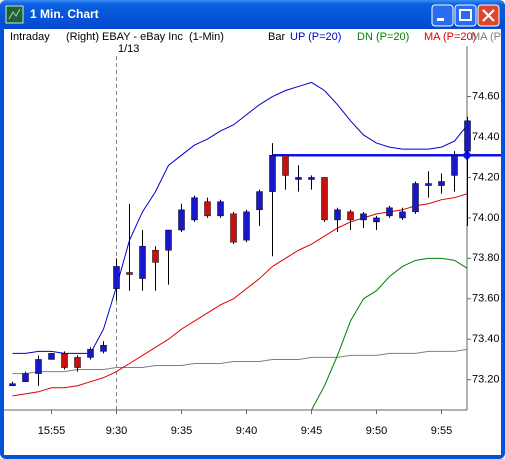  Describe the element at coordinates (82, 37) in the screenshot. I see `header-side: (Right)` at that location.